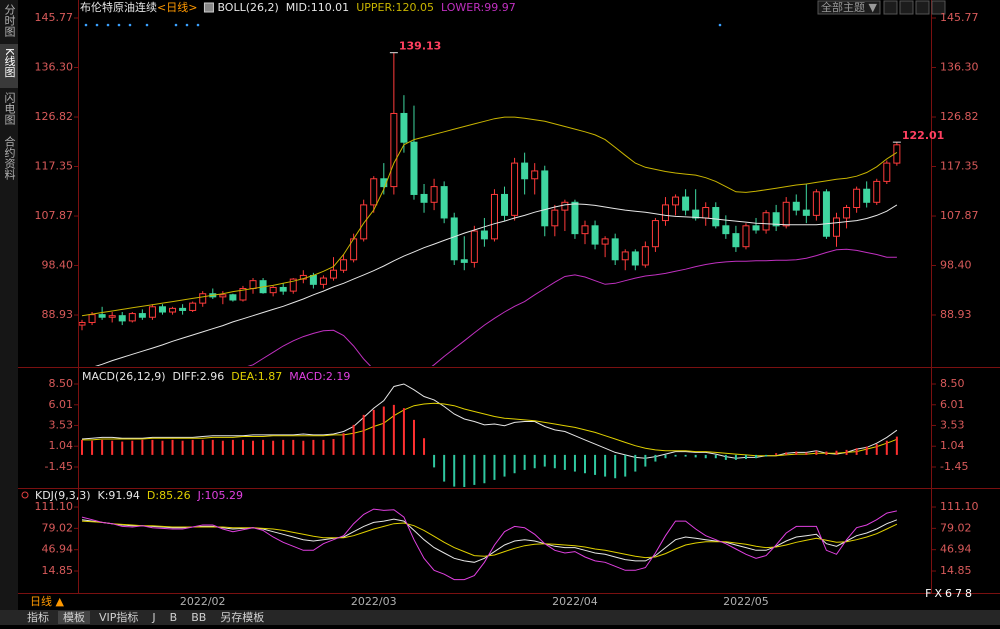  I want to click on toolbar-icons, so click(914, 7).